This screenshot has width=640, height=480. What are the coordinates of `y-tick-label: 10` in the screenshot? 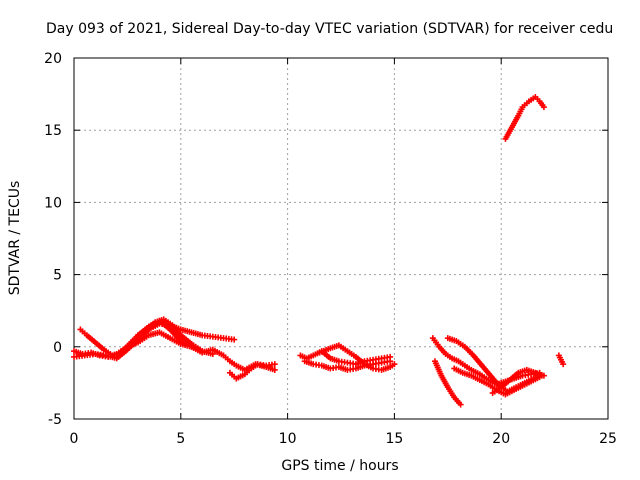 It's located at (53, 203).